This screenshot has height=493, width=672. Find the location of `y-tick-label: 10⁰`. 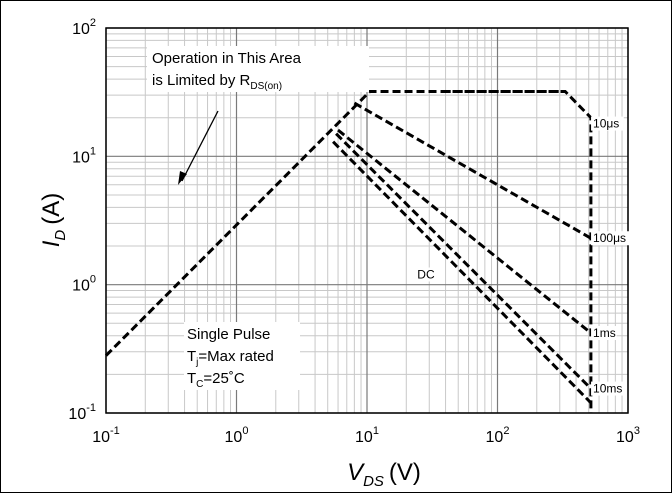

y-tick-label: 10⁰ is located at coordinates (84, 284).